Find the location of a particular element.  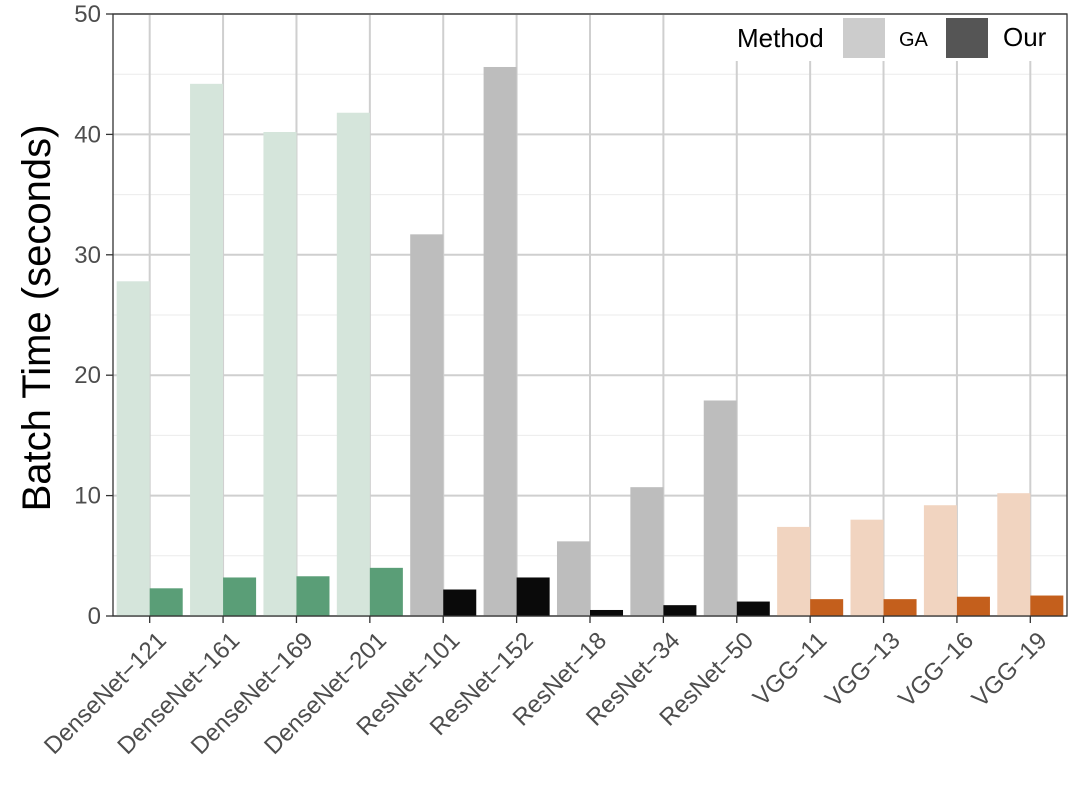

x-tick-label: VGG−13 is located at coordinates (863, 670).